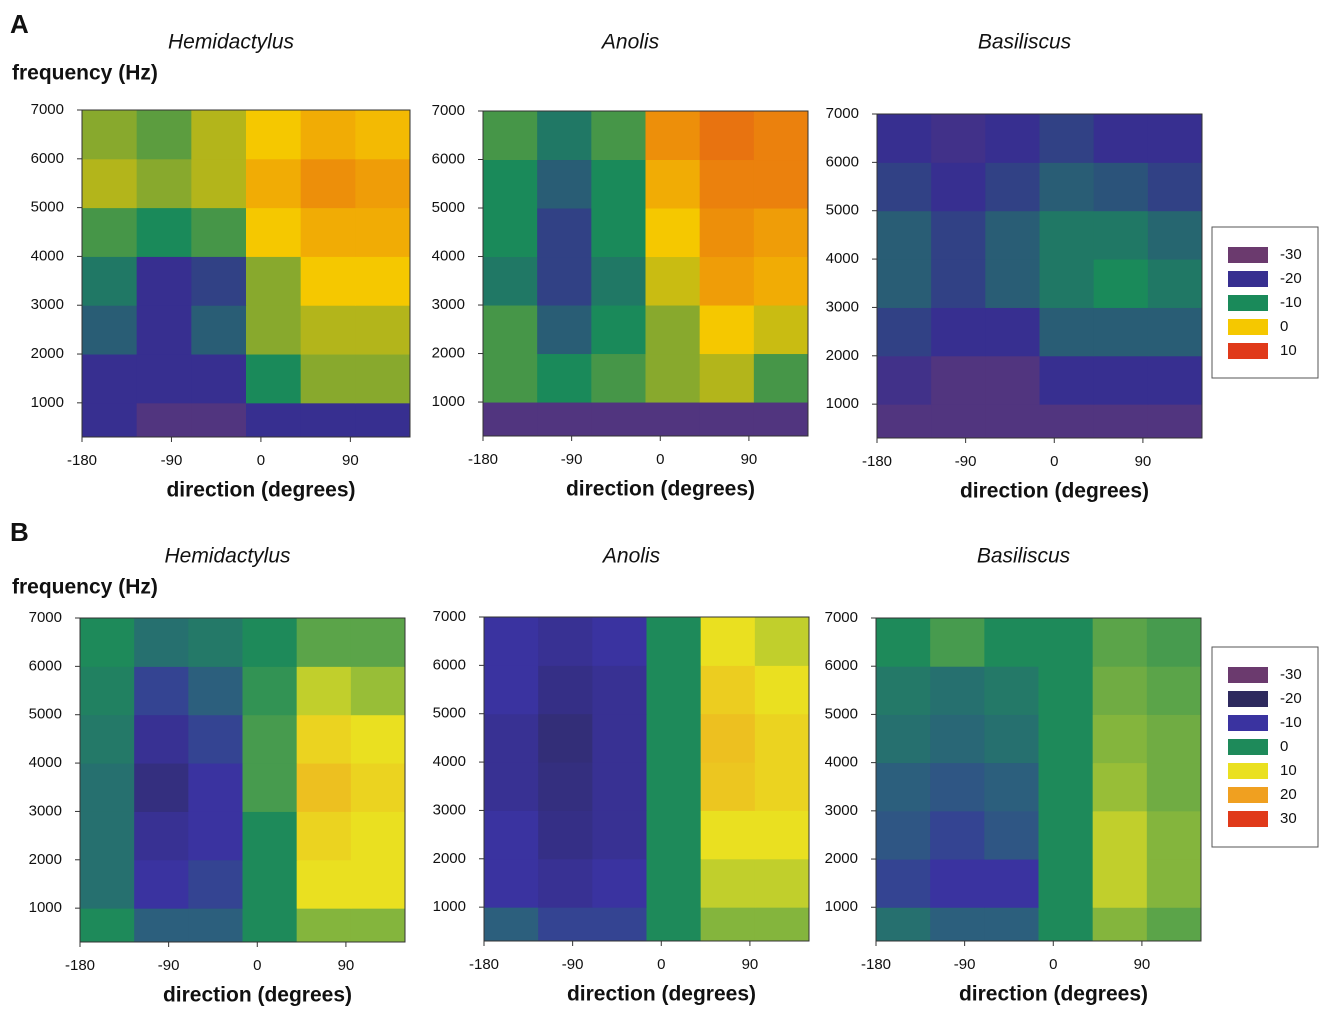 This screenshot has height=1009, width=1319. I want to click on panel-title: Anolis, so click(630, 42).